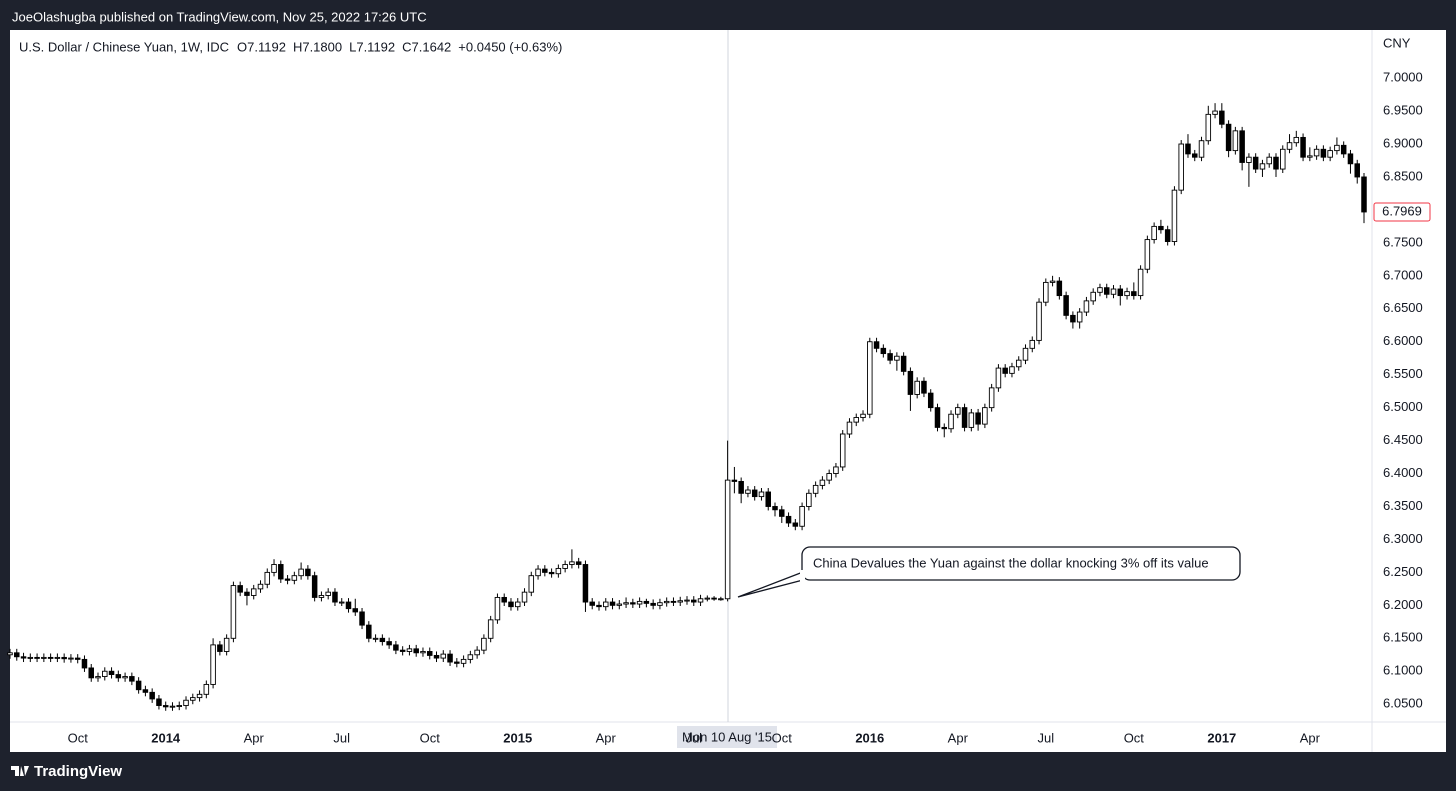 The height and width of the screenshot is (791, 1456). What do you see at coordinates (1403, 110) in the screenshot?
I see `y-tick-label: 6.9500` at bounding box center [1403, 110].